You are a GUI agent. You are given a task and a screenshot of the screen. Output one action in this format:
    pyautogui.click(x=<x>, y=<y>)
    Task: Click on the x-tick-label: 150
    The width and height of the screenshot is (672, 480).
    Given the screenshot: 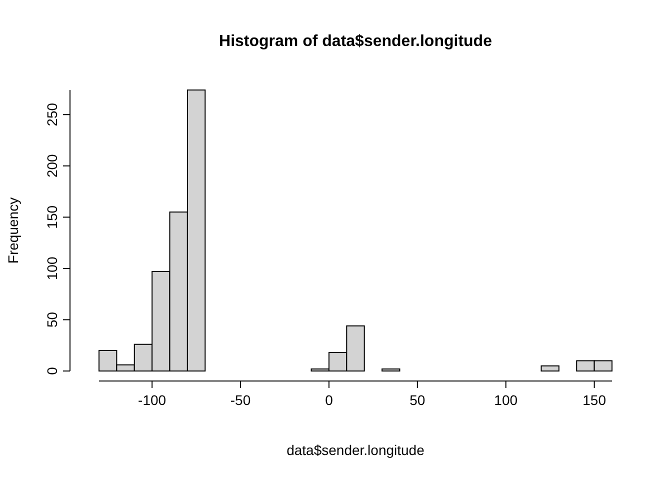 What is the action you would take?
    pyautogui.click(x=594, y=400)
    